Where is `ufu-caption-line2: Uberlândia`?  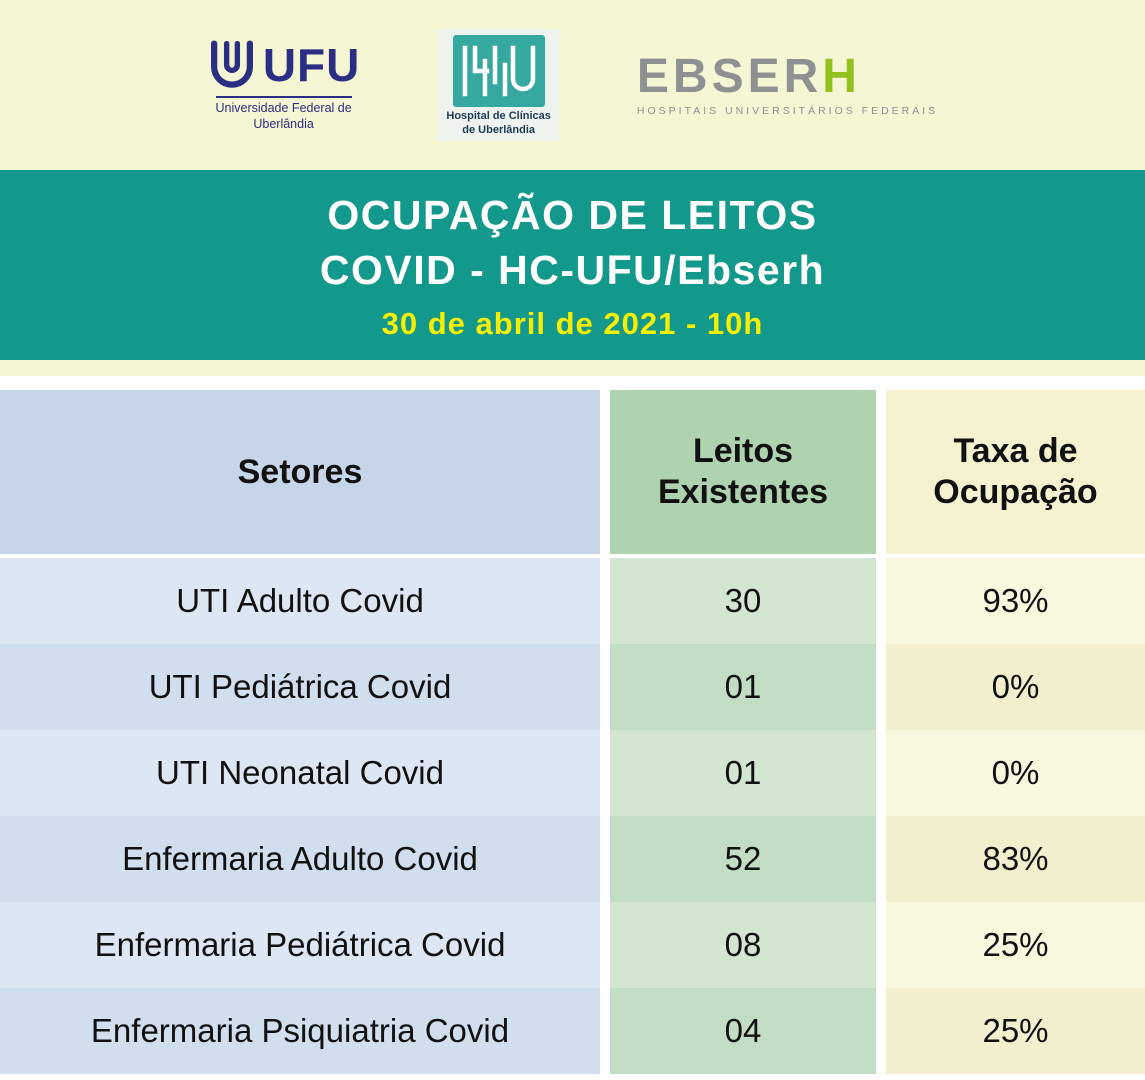 ufu-caption-line2: Uberlândia is located at coordinates (283, 123).